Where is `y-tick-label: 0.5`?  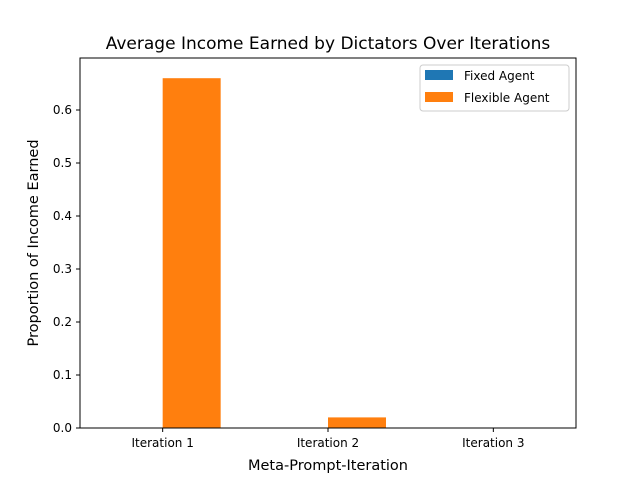
y-tick-label: 0.5 is located at coordinates (62, 163).